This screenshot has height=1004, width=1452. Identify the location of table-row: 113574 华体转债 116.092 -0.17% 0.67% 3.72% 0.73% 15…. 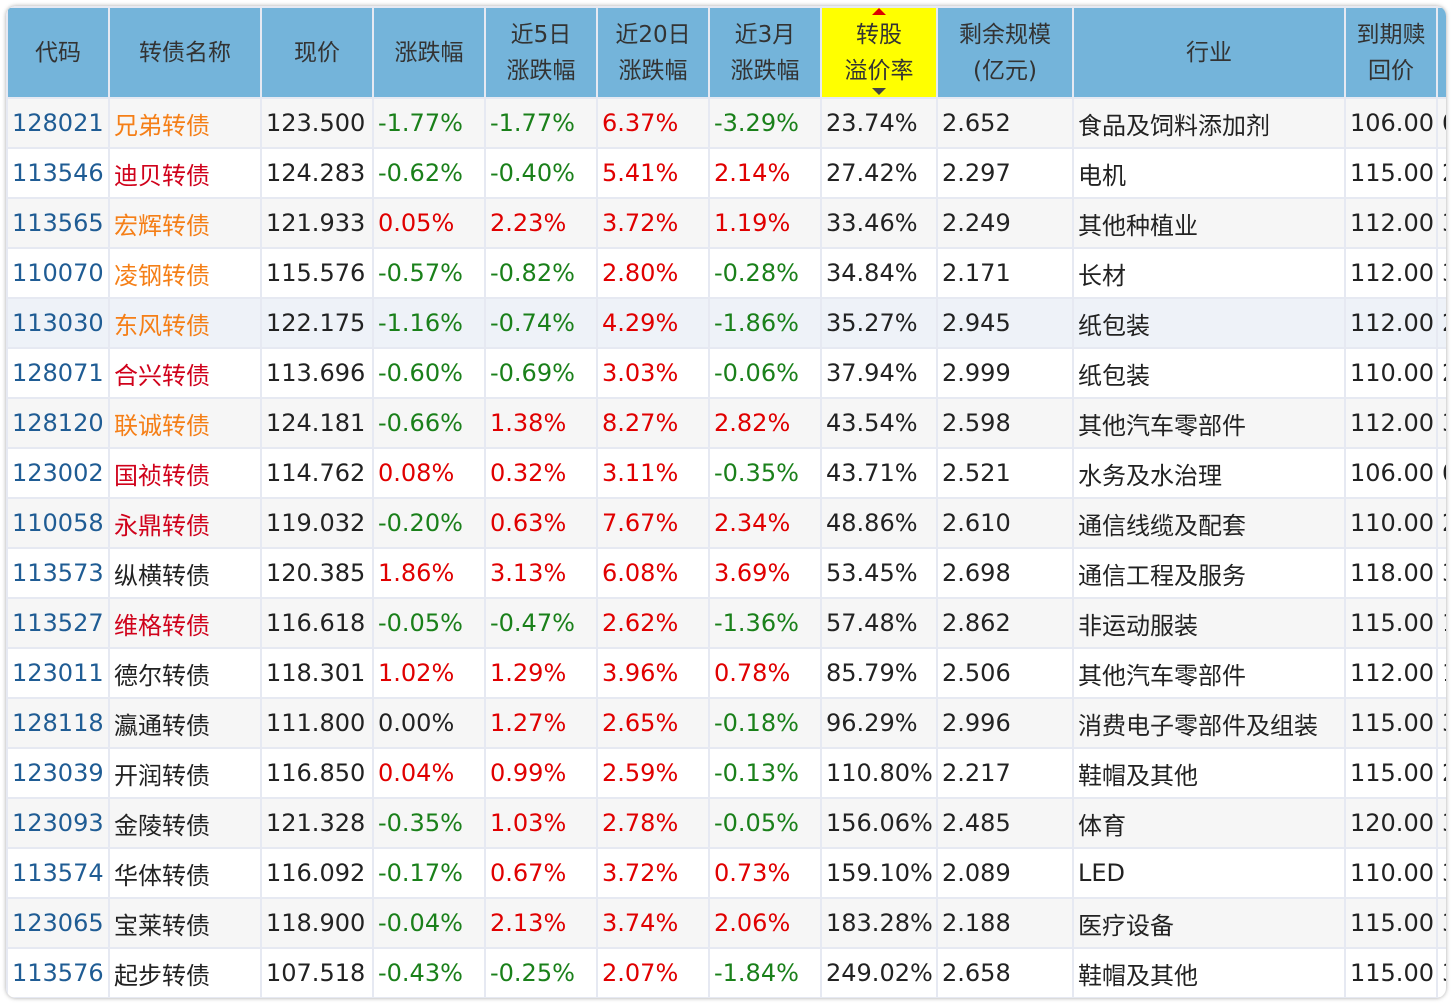
(726, 873).